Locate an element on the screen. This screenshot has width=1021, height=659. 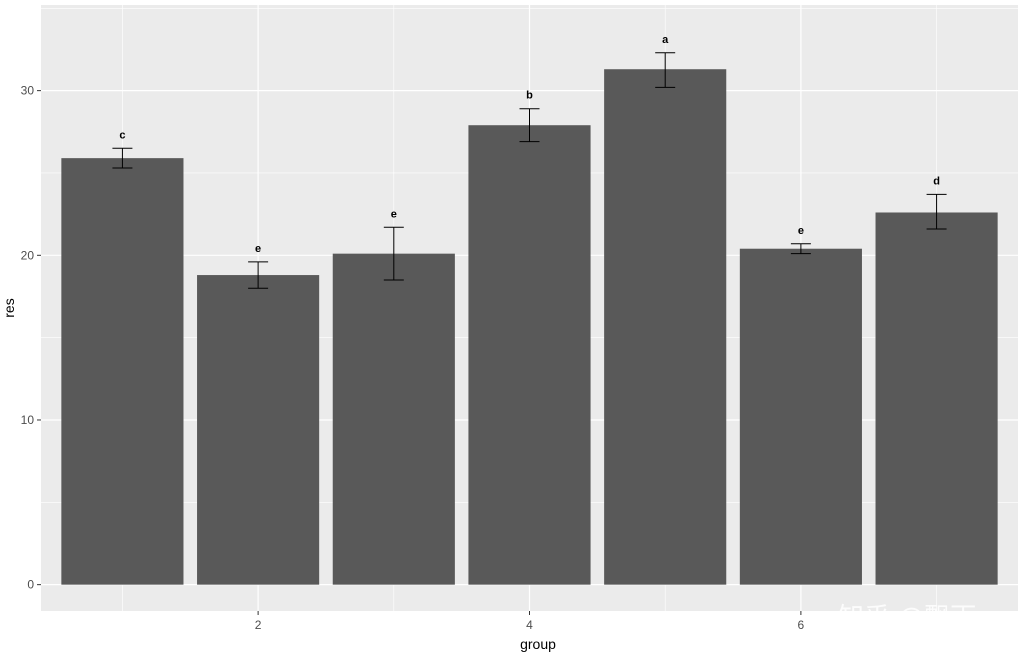
x-tick-label: 6 is located at coordinates (801, 625).